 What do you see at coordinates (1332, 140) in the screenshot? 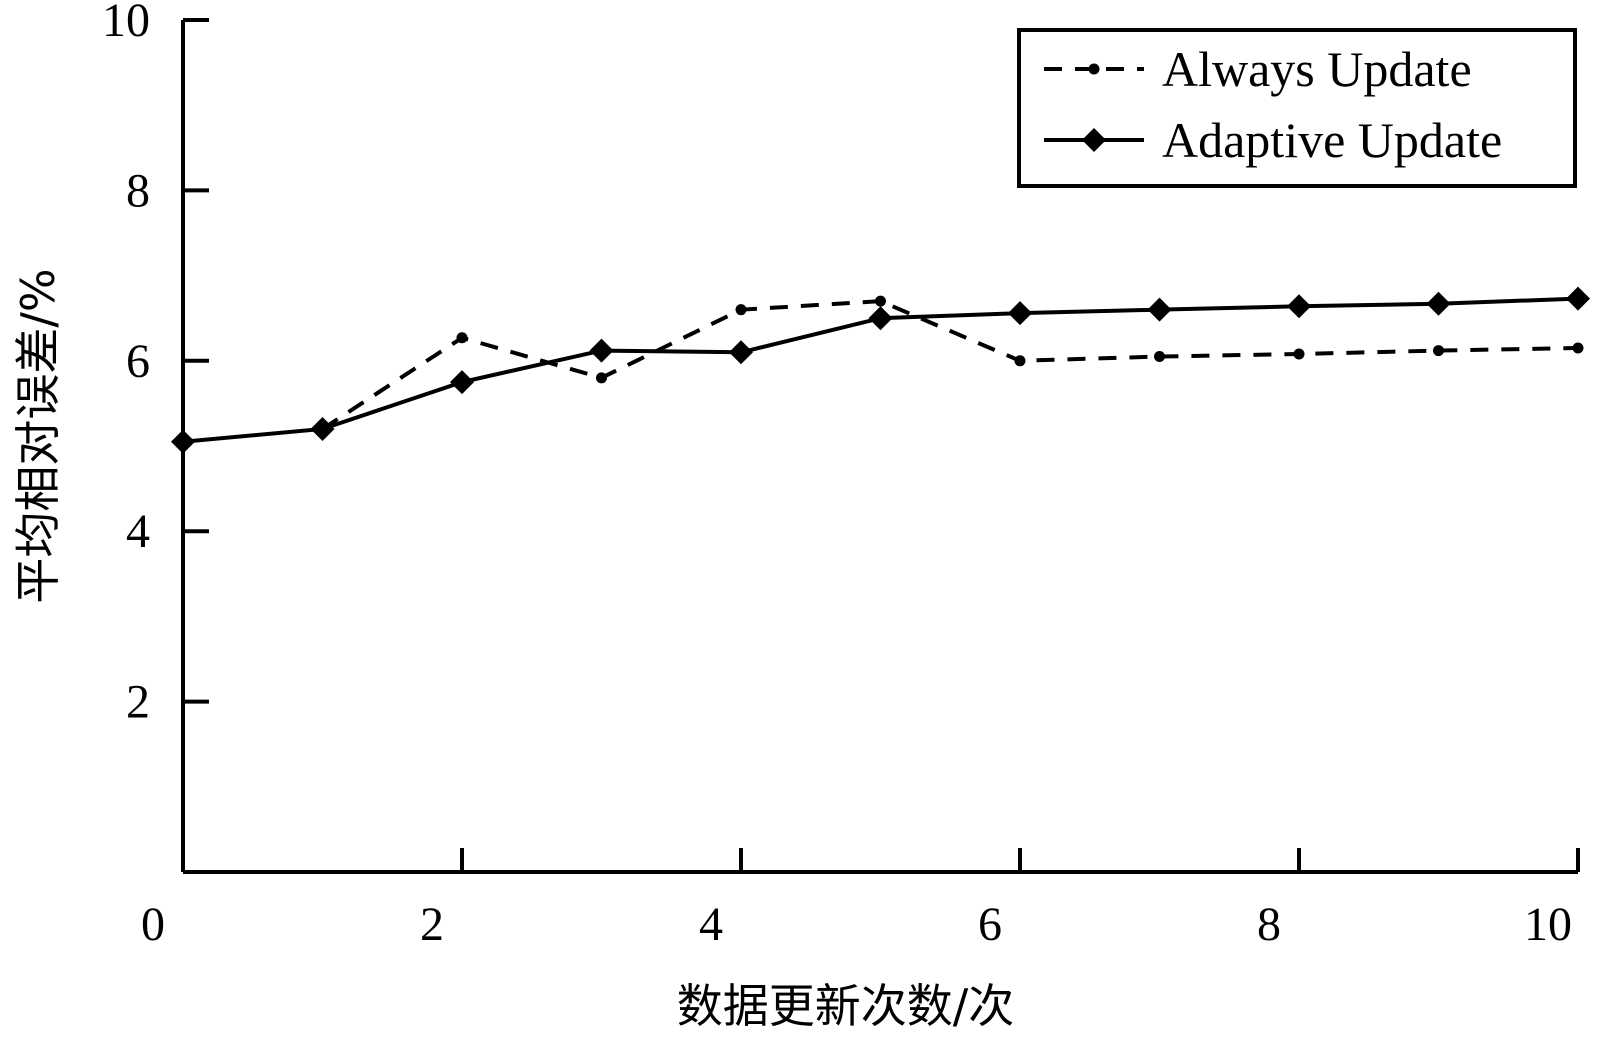
I see `legend-label: Adaptive Update` at bounding box center [1332, 140].